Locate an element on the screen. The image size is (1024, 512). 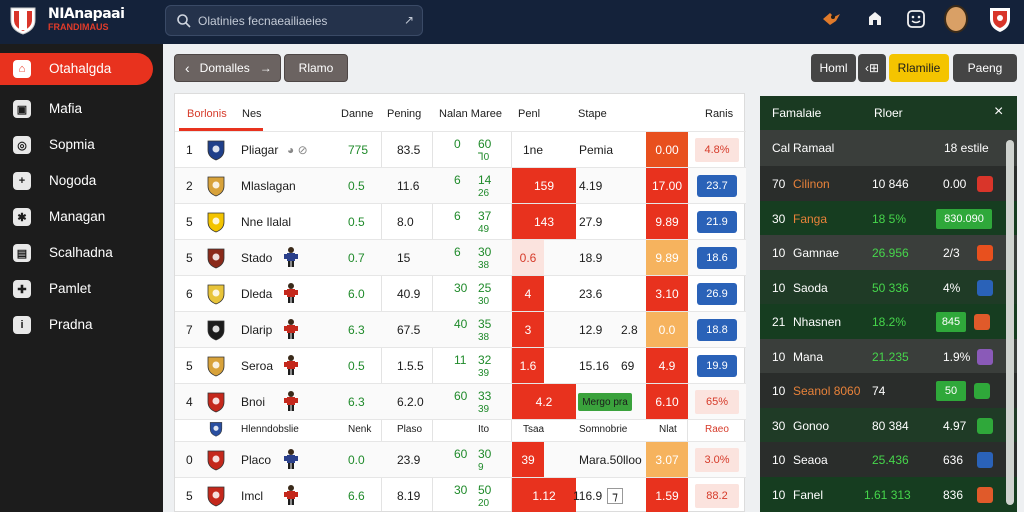
sidebar-item-mafia: ▣ Mafia is located at coordinates (81, 109).